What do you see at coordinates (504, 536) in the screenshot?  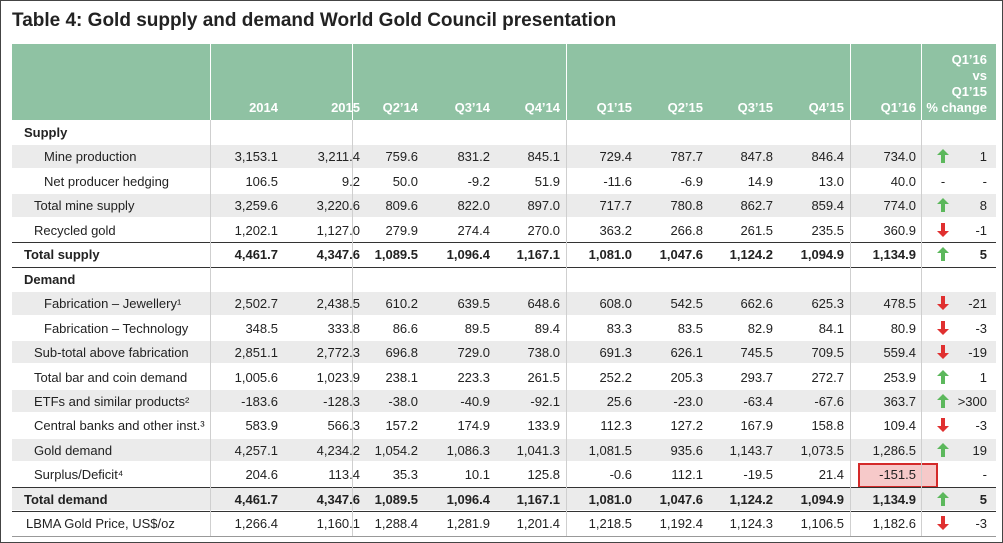 I see `table-bottom` at bounding box center [504, 536].